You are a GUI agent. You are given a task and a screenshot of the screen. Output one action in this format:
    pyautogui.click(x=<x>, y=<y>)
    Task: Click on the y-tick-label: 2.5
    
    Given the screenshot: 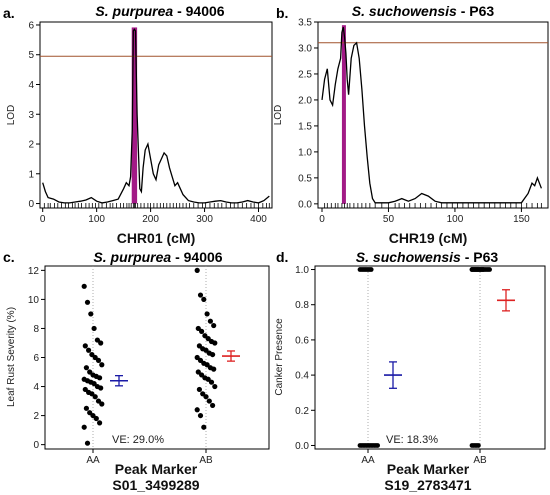 What is the action you would take?
    pyautogui.click(x=305, y=74)
    